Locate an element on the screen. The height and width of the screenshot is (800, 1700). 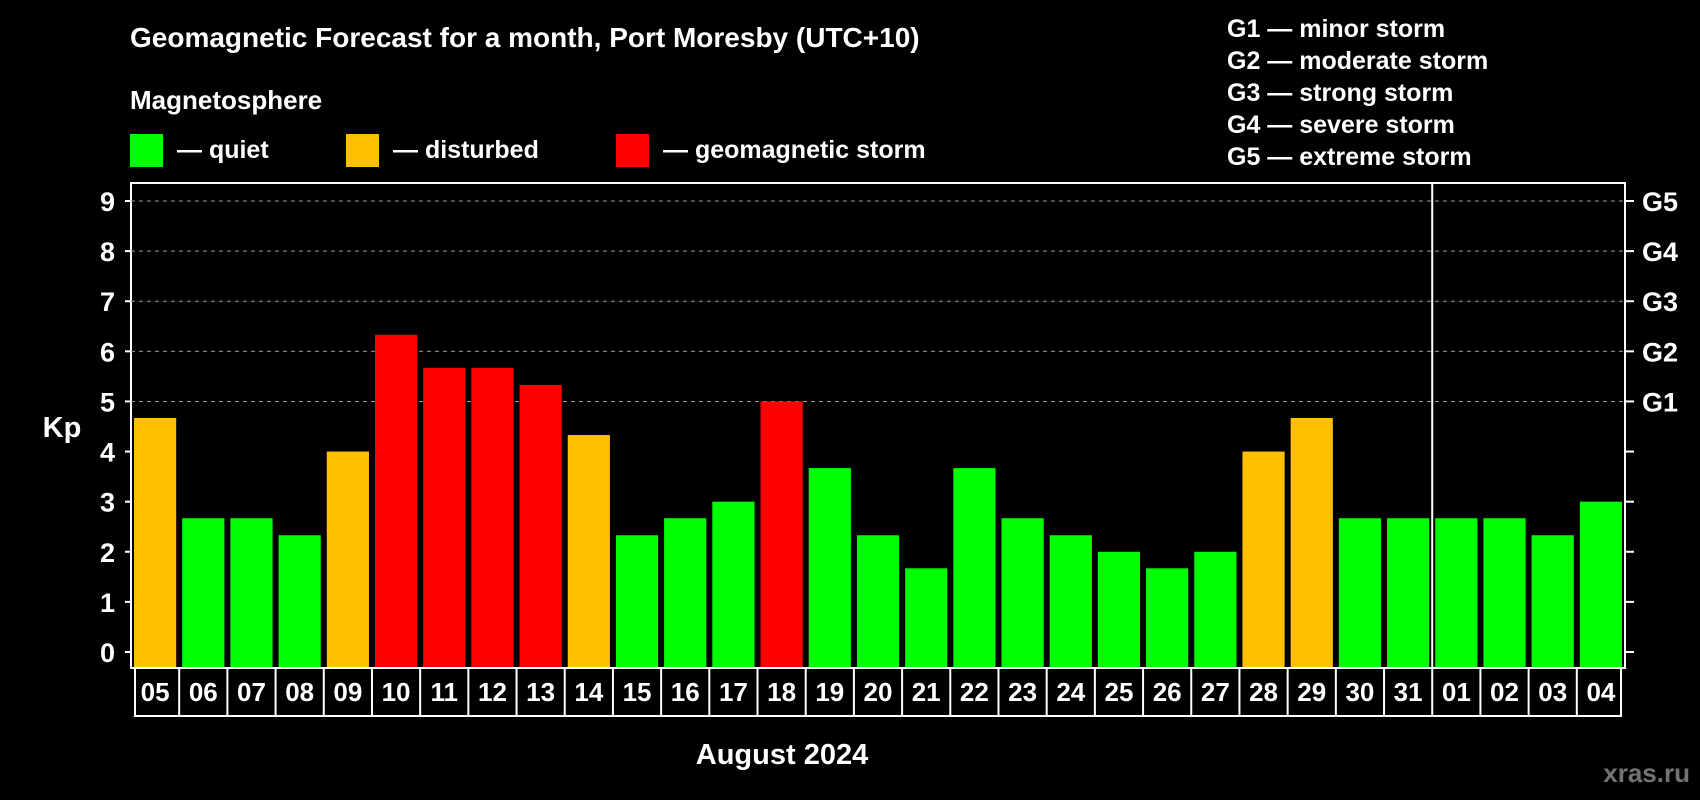
x-tick-label-25: 25 is located at coordinates (1119, 692).